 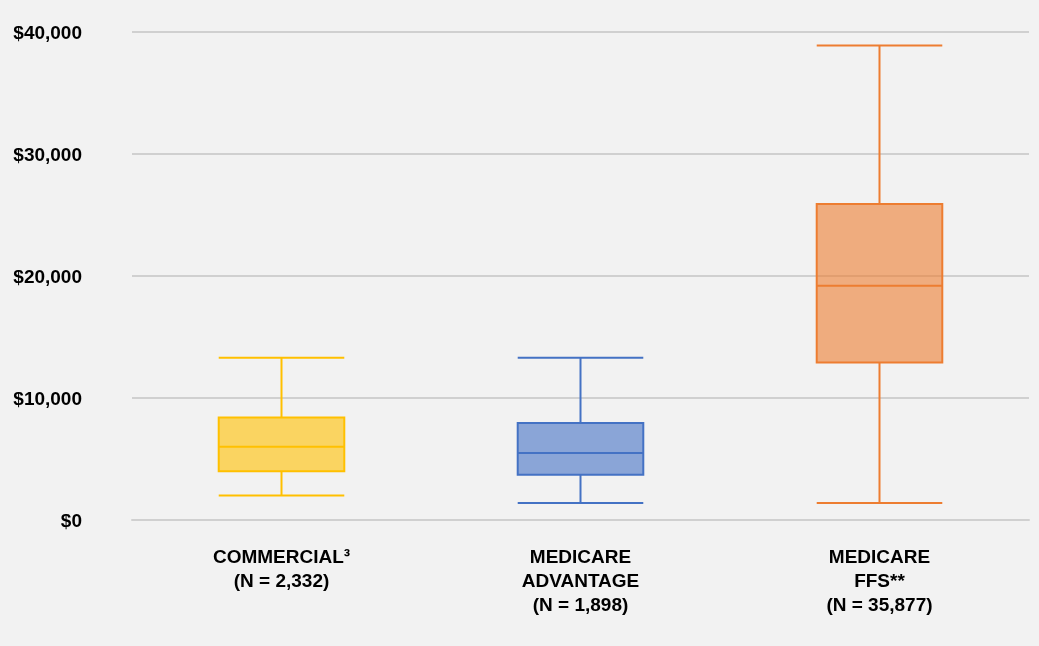 What do you see at coordinates (47, 32) in the screenshot?
I see `y-tick-label: $40,000` at bounding box center [47, 32].